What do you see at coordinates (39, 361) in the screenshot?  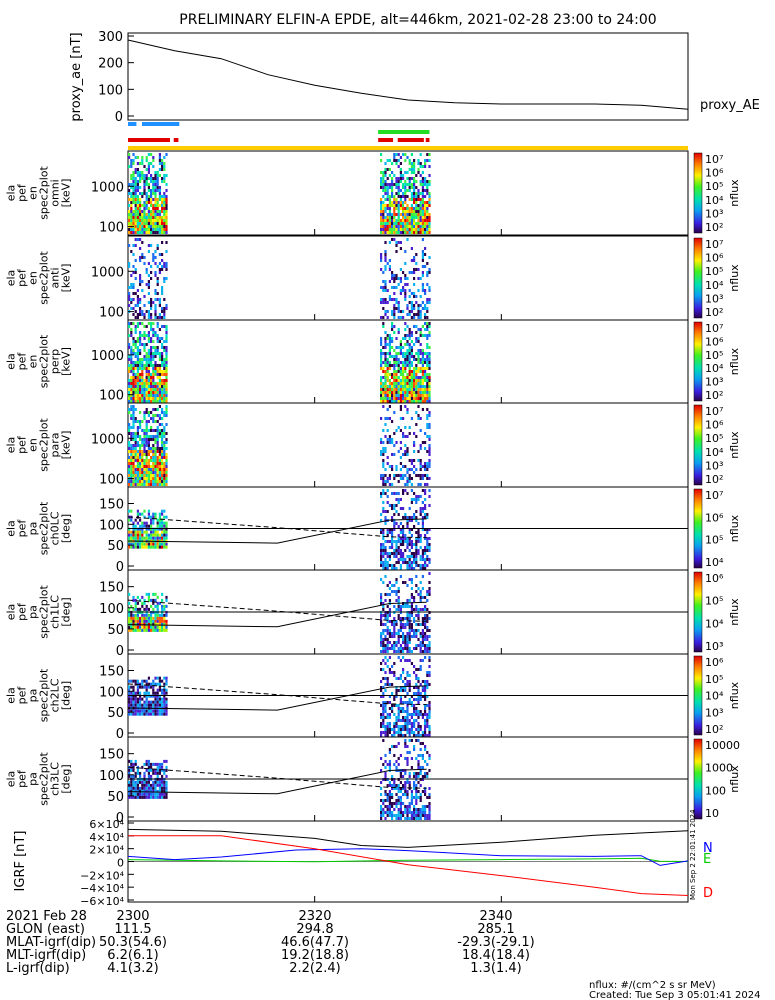 I see `panel-ylabel: elapefenspec2plotperp[keV]` at bounding box center [39, 361].